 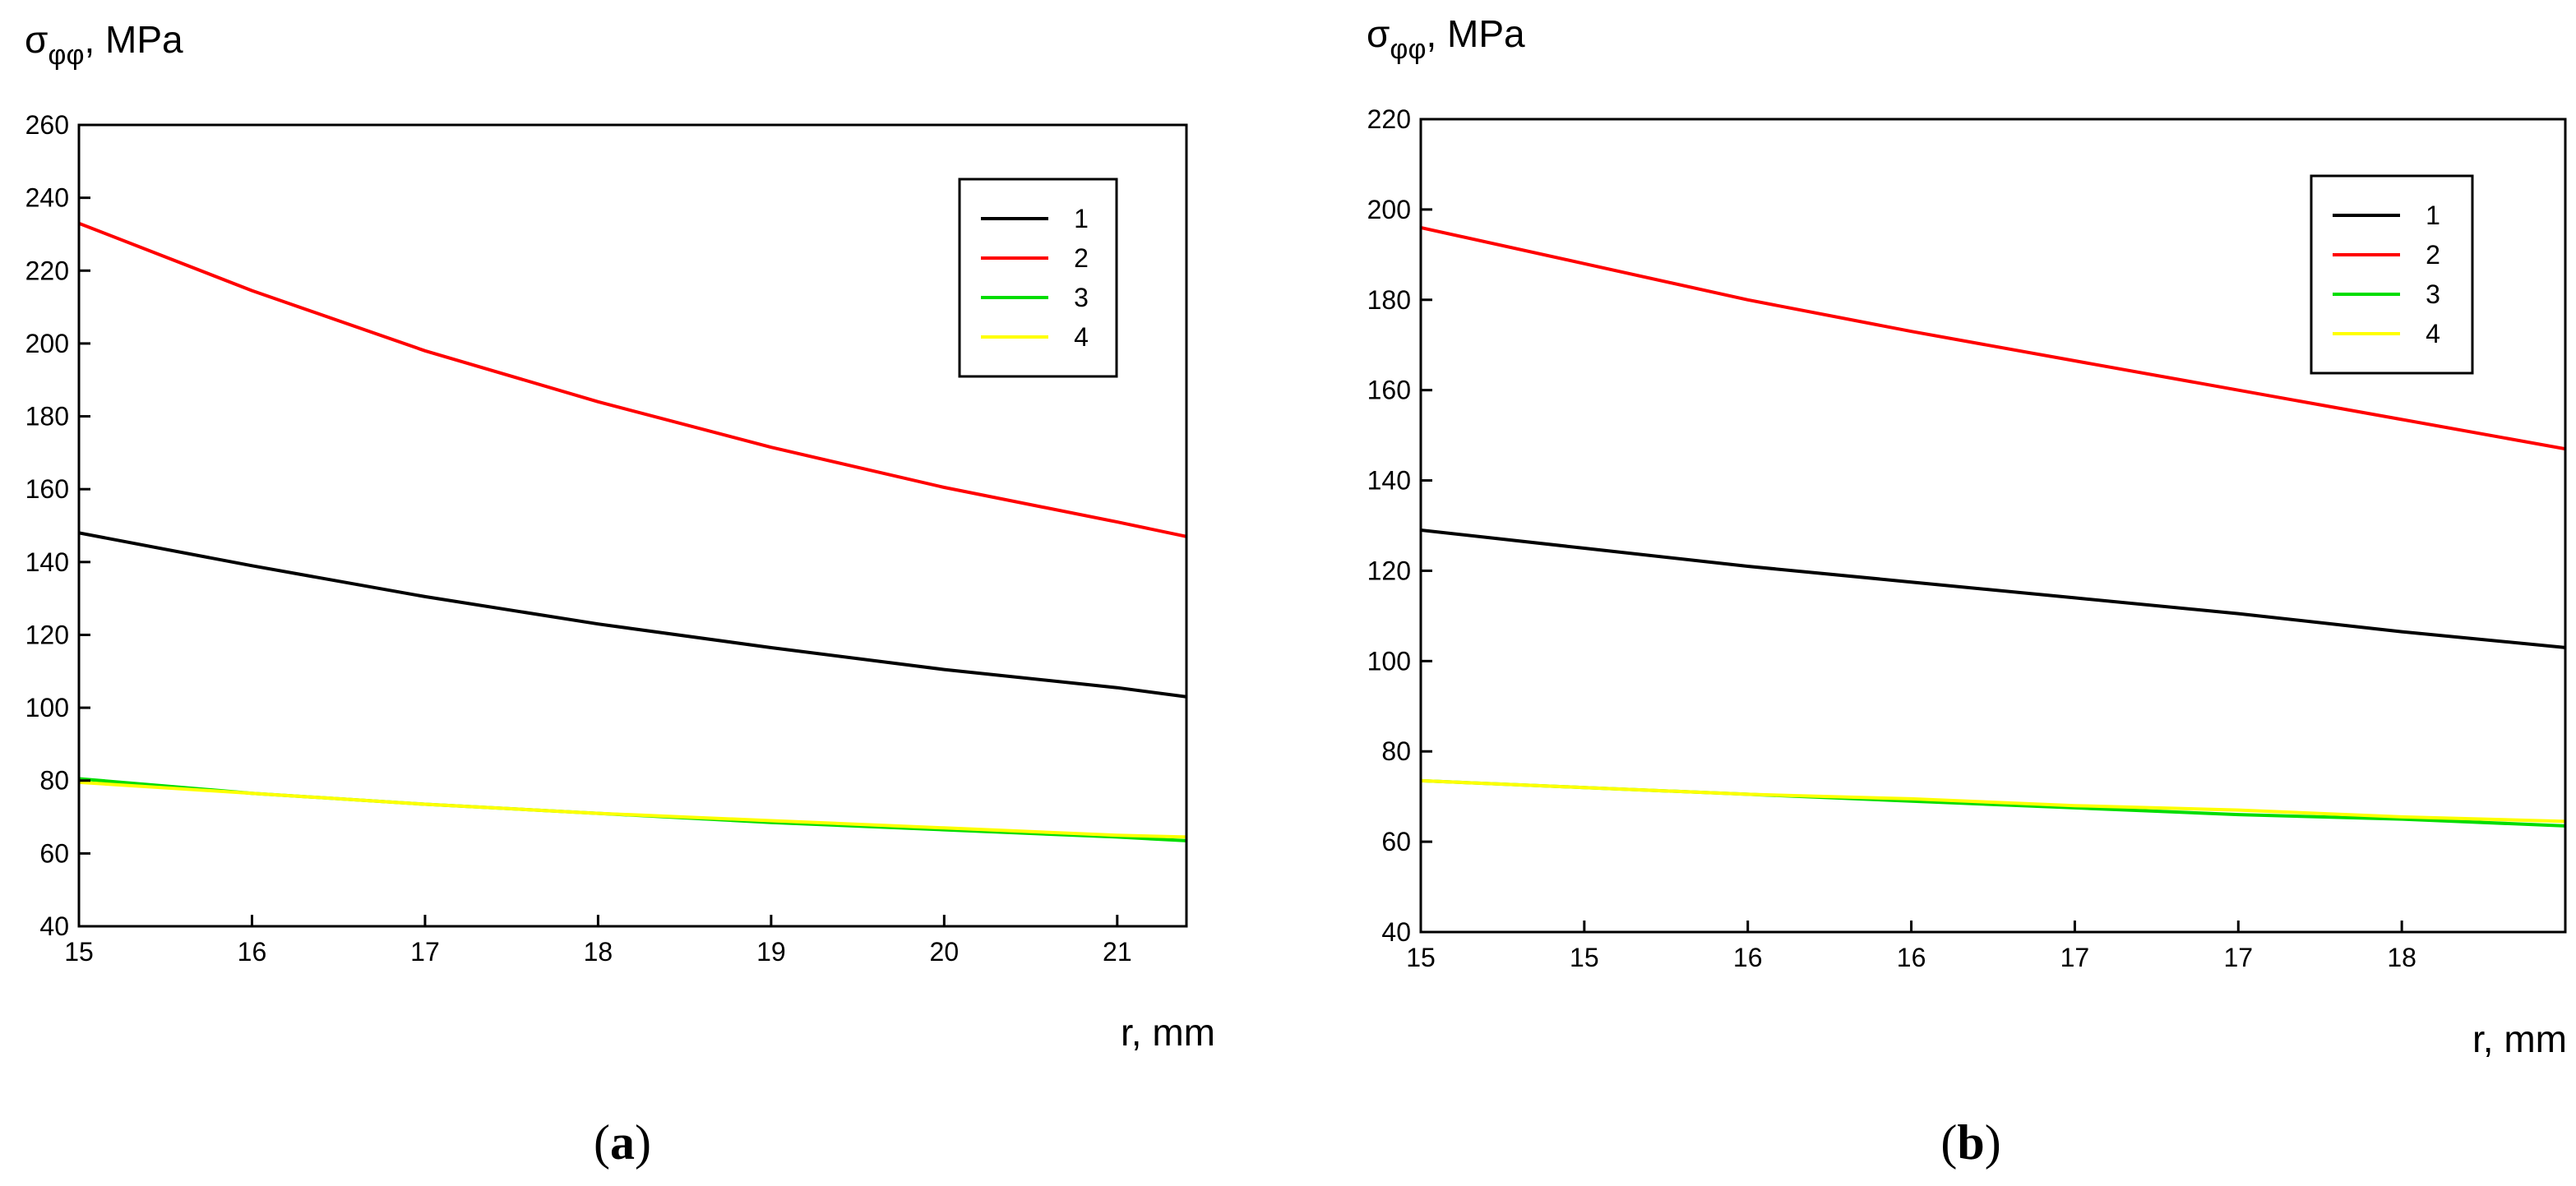 I want to click on y-tick-label: 240, so click(x=47, y=198).